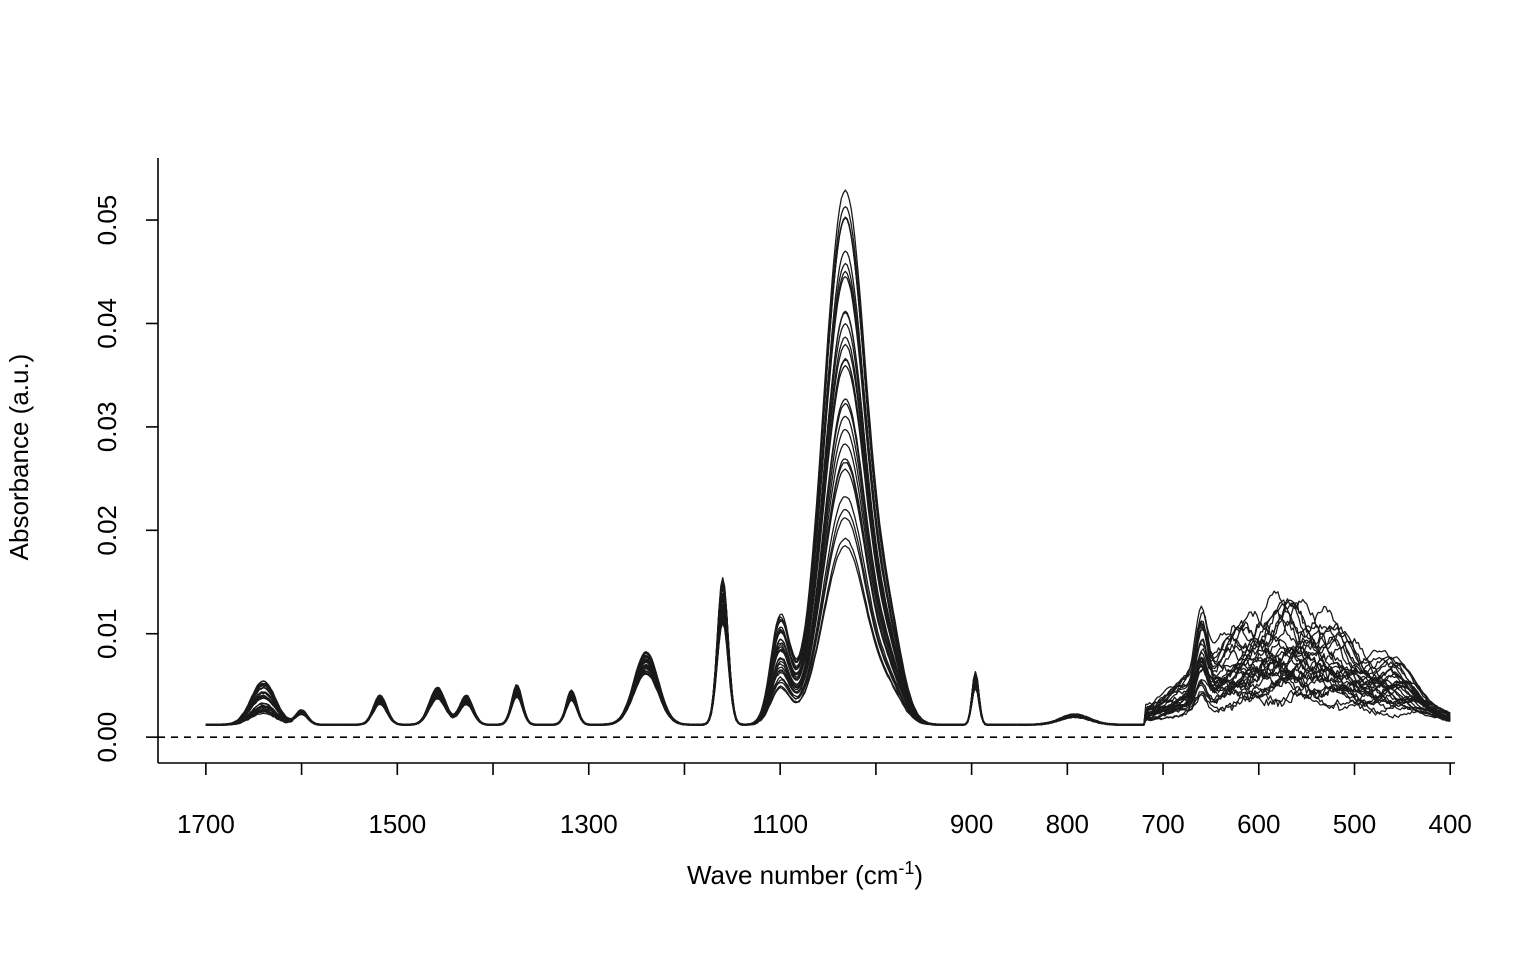 The image size is (1536, 960). Describe the element at coordinates (1450, 824) in the screenshot. I see `x-tick-label: 400` at that location.